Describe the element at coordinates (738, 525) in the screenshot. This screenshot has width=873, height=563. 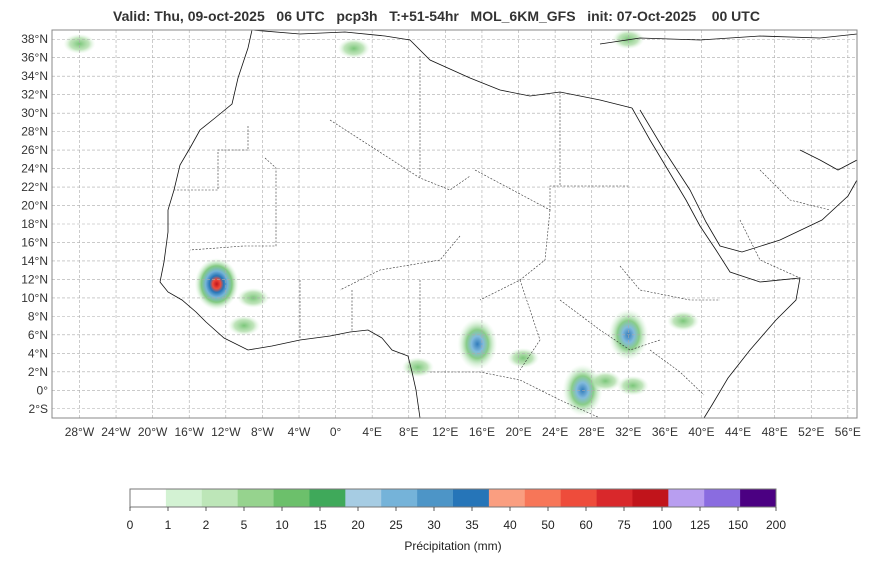
I see `colorbar-tick-label: 150` at that location.